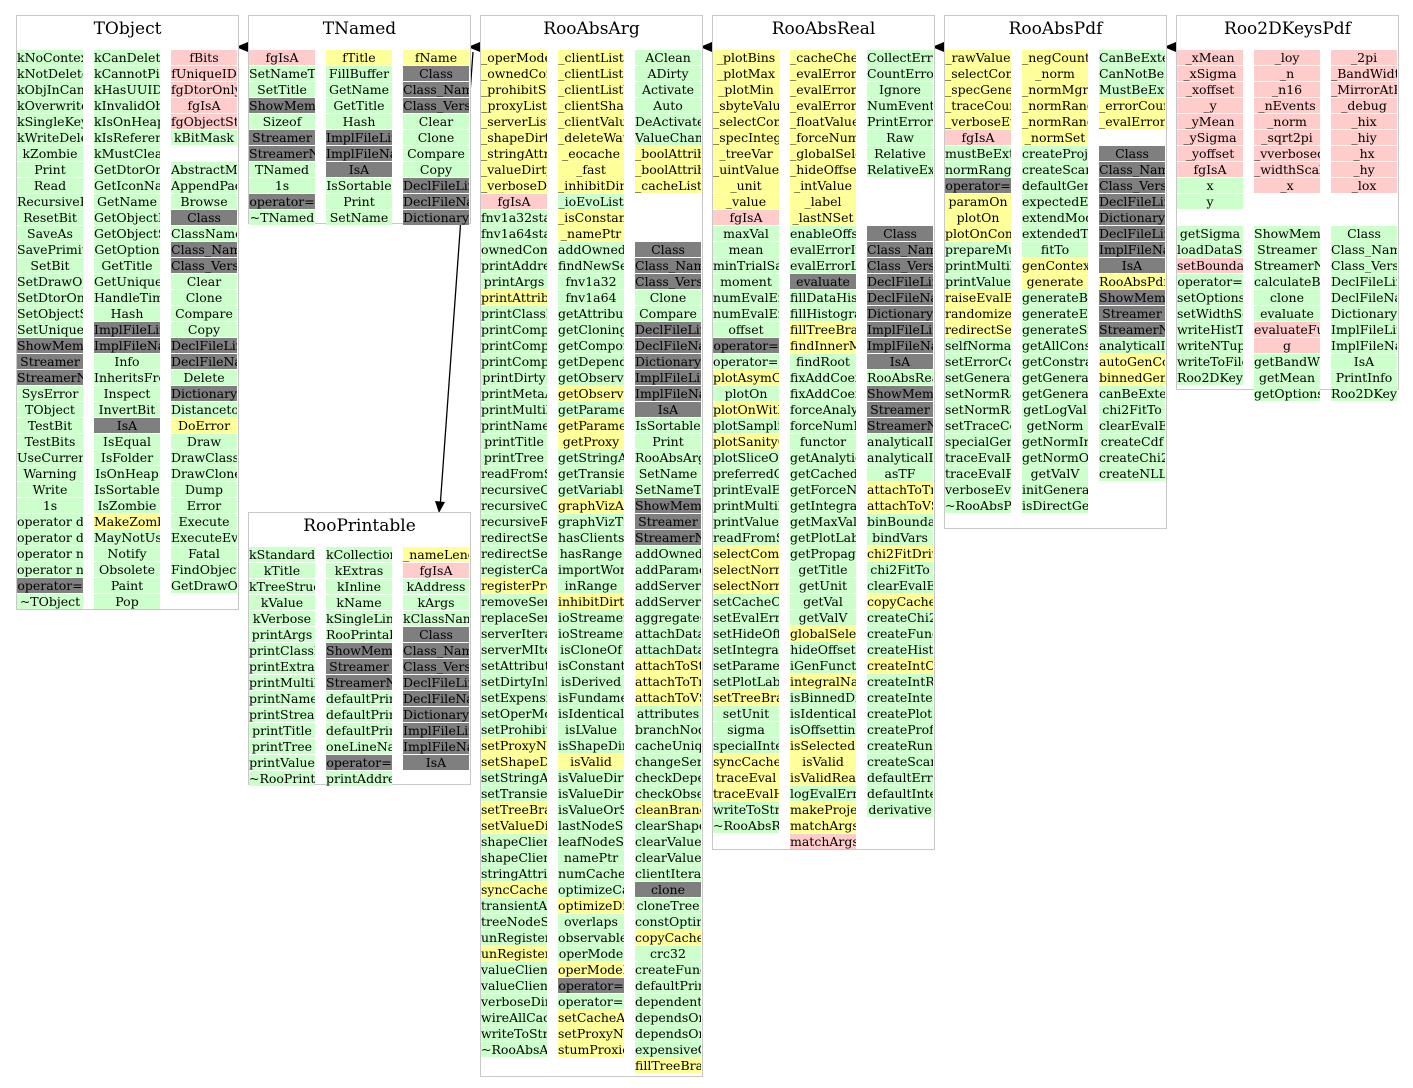 Image resolution: width=1413 pixels, height=1088 pixels. I want to click on member-cell: DeclFileLine, so click(900, 281).